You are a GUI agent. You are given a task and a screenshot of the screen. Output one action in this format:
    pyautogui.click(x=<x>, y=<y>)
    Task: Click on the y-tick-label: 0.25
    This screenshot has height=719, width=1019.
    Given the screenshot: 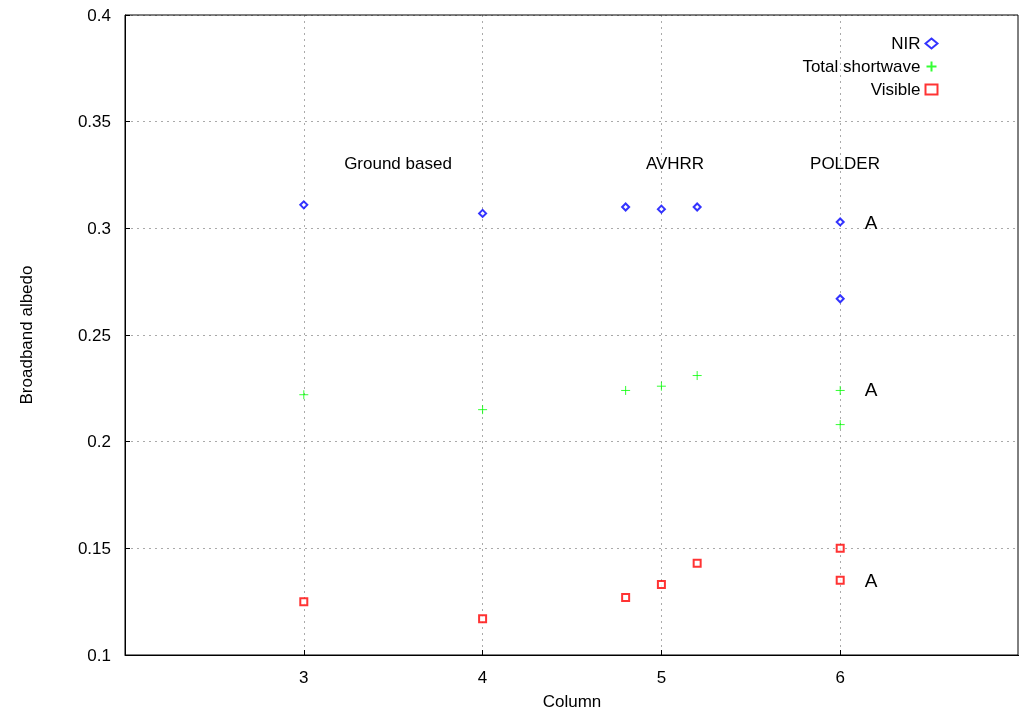 What is the action you would take?
    pyautogui.click(x=94, y=335)
    